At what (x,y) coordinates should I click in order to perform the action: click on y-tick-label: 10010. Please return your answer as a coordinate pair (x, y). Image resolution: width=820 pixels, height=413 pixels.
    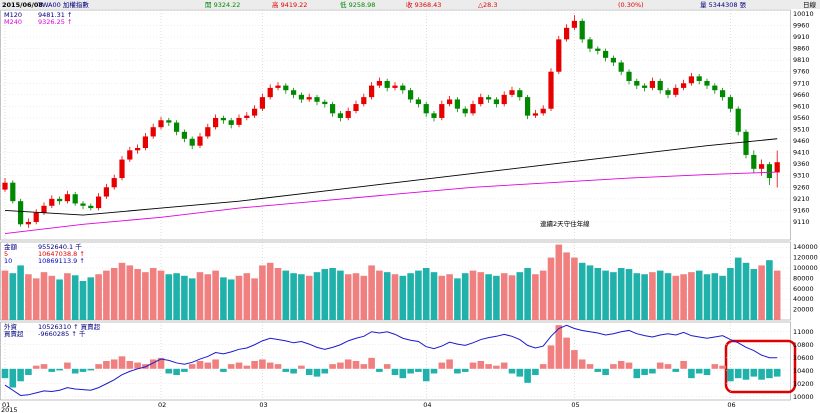
    Looking at the image, I should click on (803, 14).